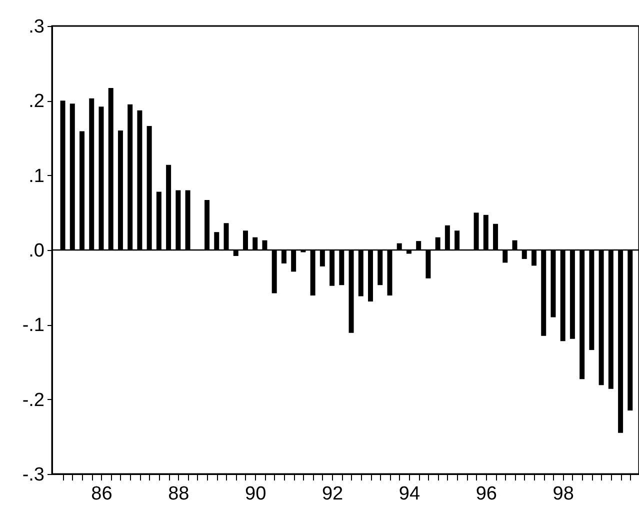 The image size is (639, 511). What do you see at coordinates (33, 400) in the screenshot?
I see `y-tick-label: -.2` at bounding box center [33, 400].